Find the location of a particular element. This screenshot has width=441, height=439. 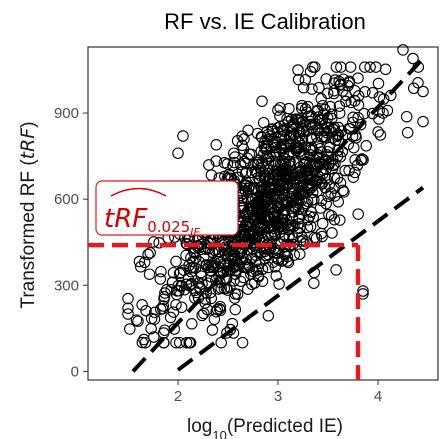

y-label-suffix: ) is located at coordinates (28, 124).